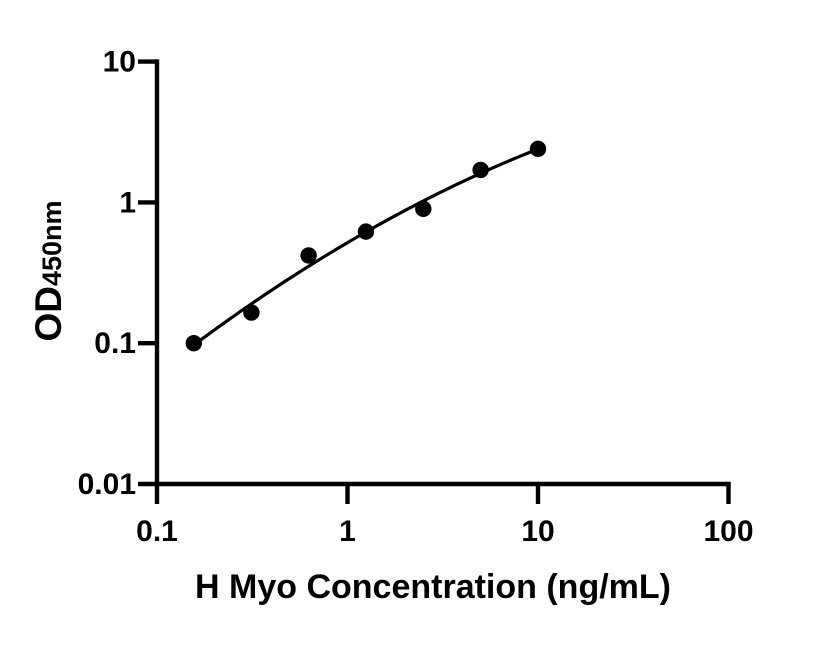 The image size is (816, 645). What do you see at coordinates (115, 343) in the screenshot?
I see `y-tick-label: 0.1` at bounding box center [115, 343].